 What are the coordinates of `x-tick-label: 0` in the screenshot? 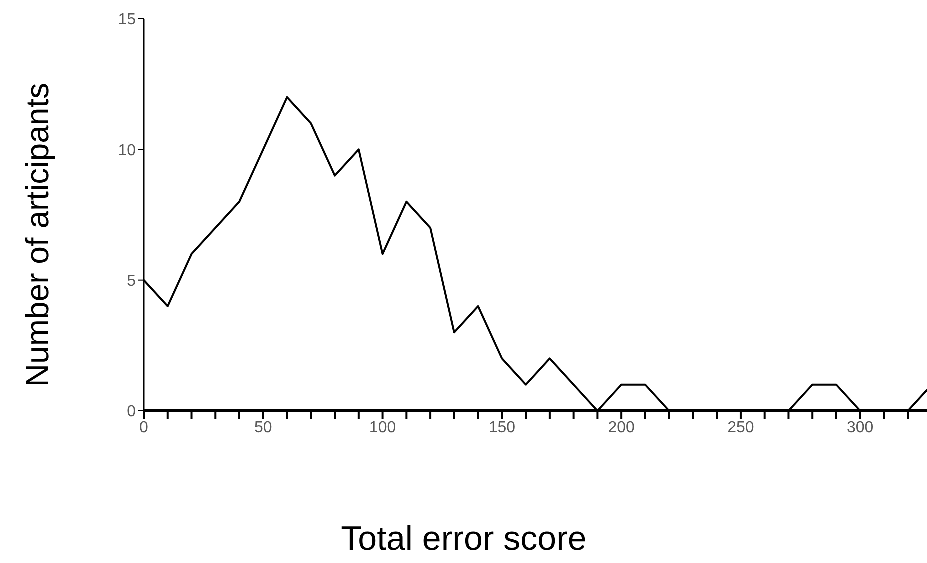 It's located at (144, 427).